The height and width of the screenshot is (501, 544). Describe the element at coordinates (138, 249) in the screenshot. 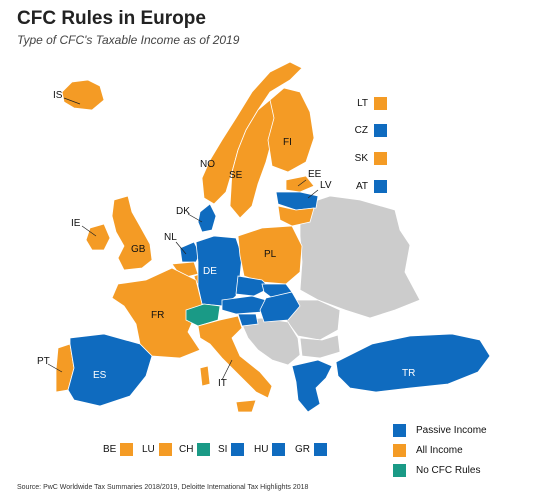

I see `label-gb: GB` at that location.